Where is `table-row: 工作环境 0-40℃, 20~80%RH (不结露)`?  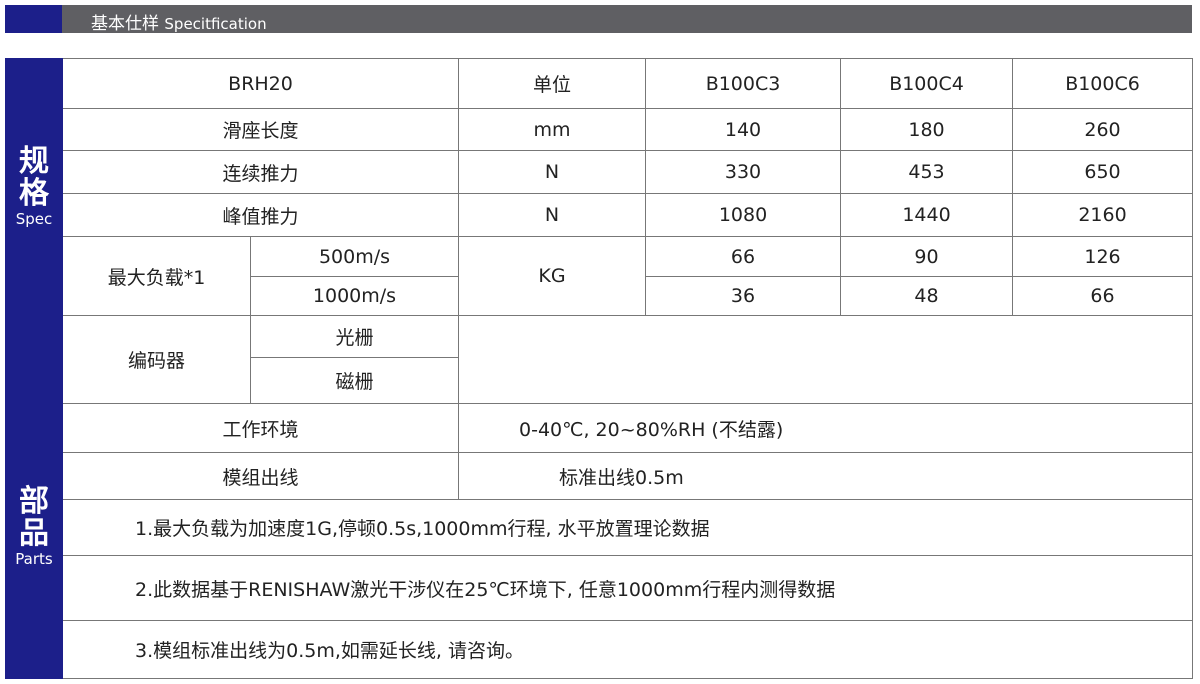
table-row: 工作环境 0-40℃, 20~80%RH (不结露) is located at coordinates (600, 428).